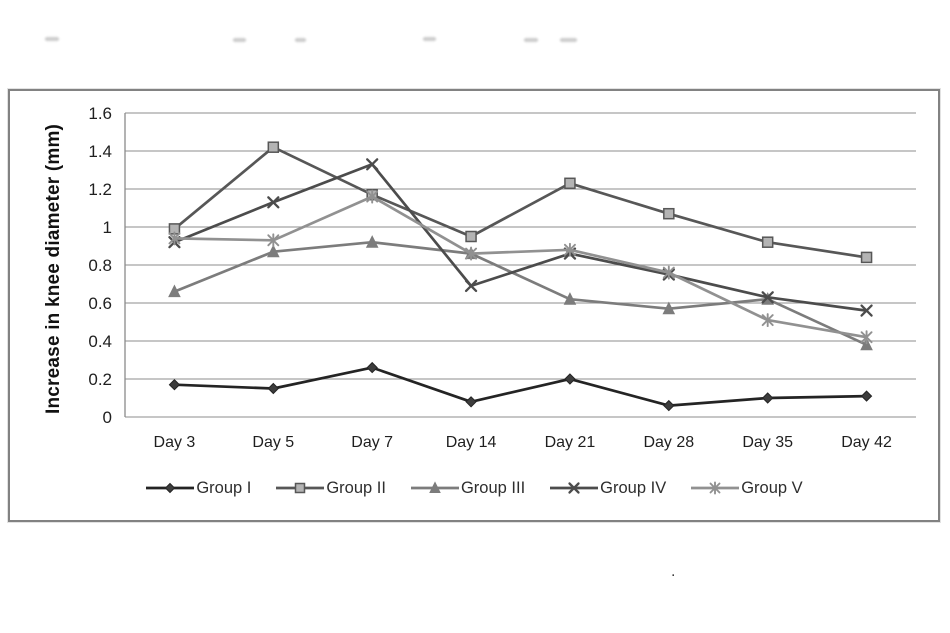 The width and height of the screenshot is (950, 633). I want to click on y-tick-label: 1.2, so click(100, 189).